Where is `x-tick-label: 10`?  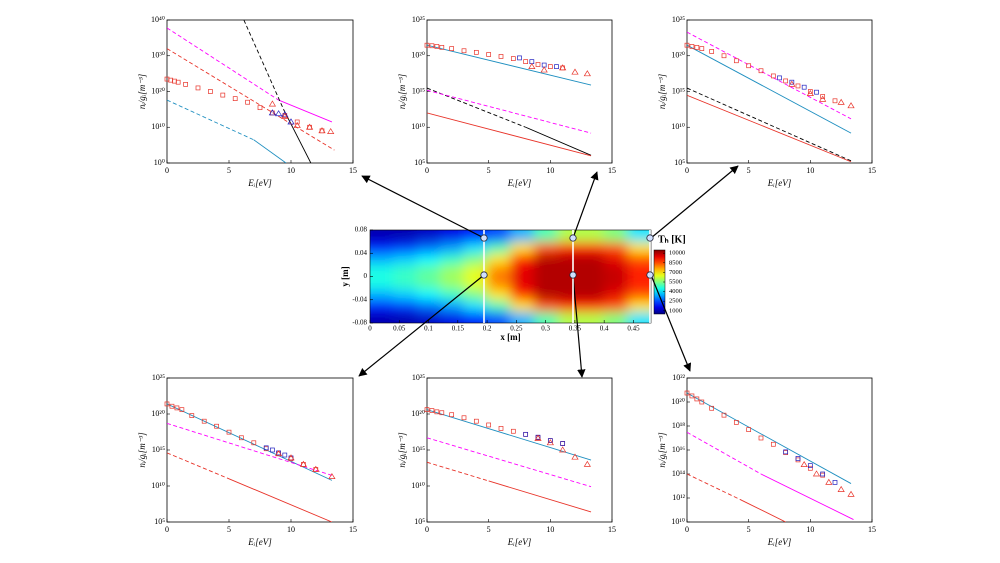 x-tick-label: 10 is located at coordinates (550, 170).